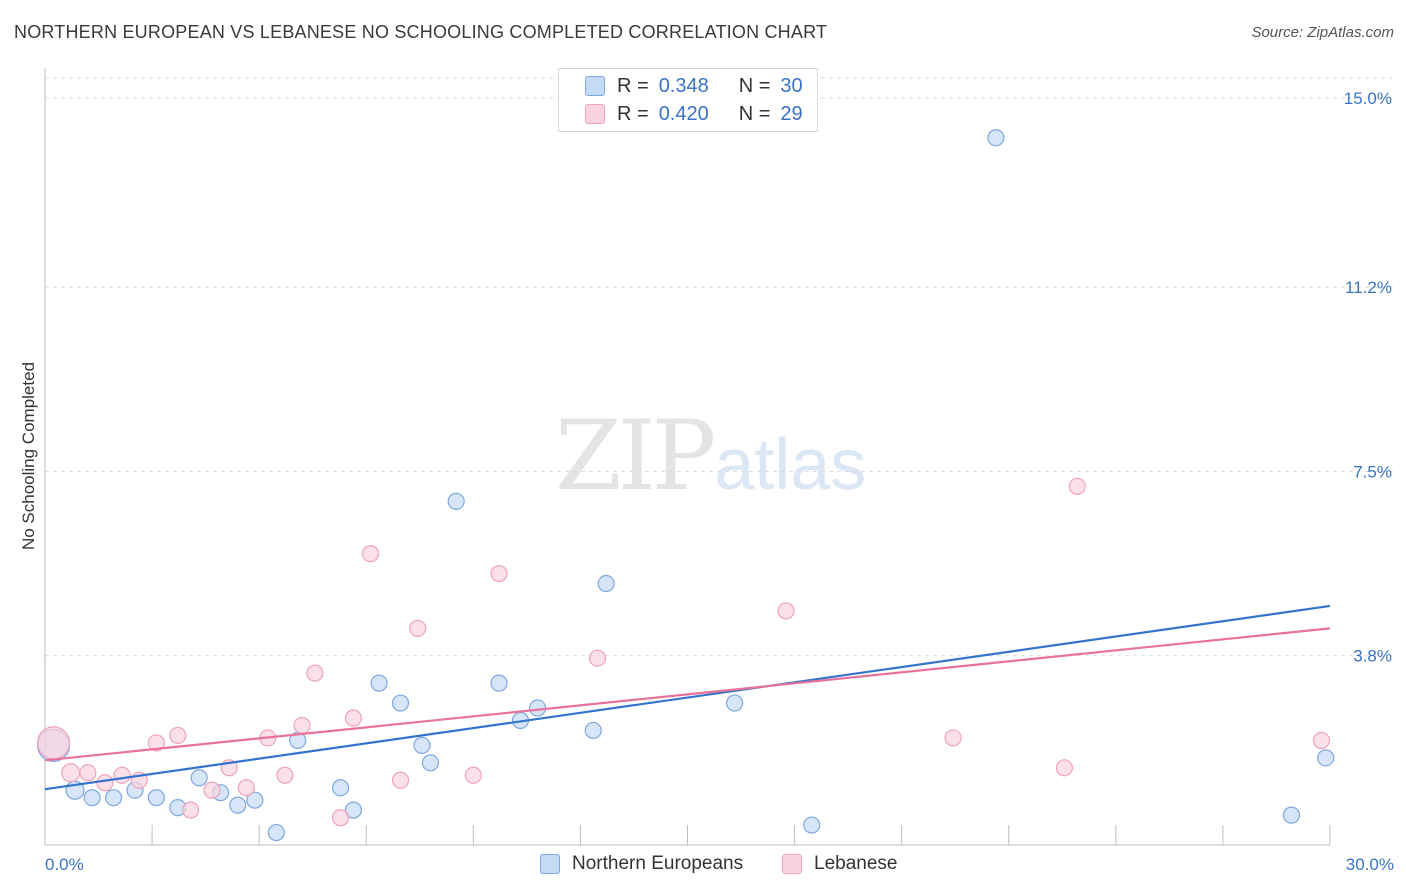 The width and height of the screenshot is (1406, 892). I want to click on legend-row-lebanese: R = 0.420 N = 29, so click(694, 114).